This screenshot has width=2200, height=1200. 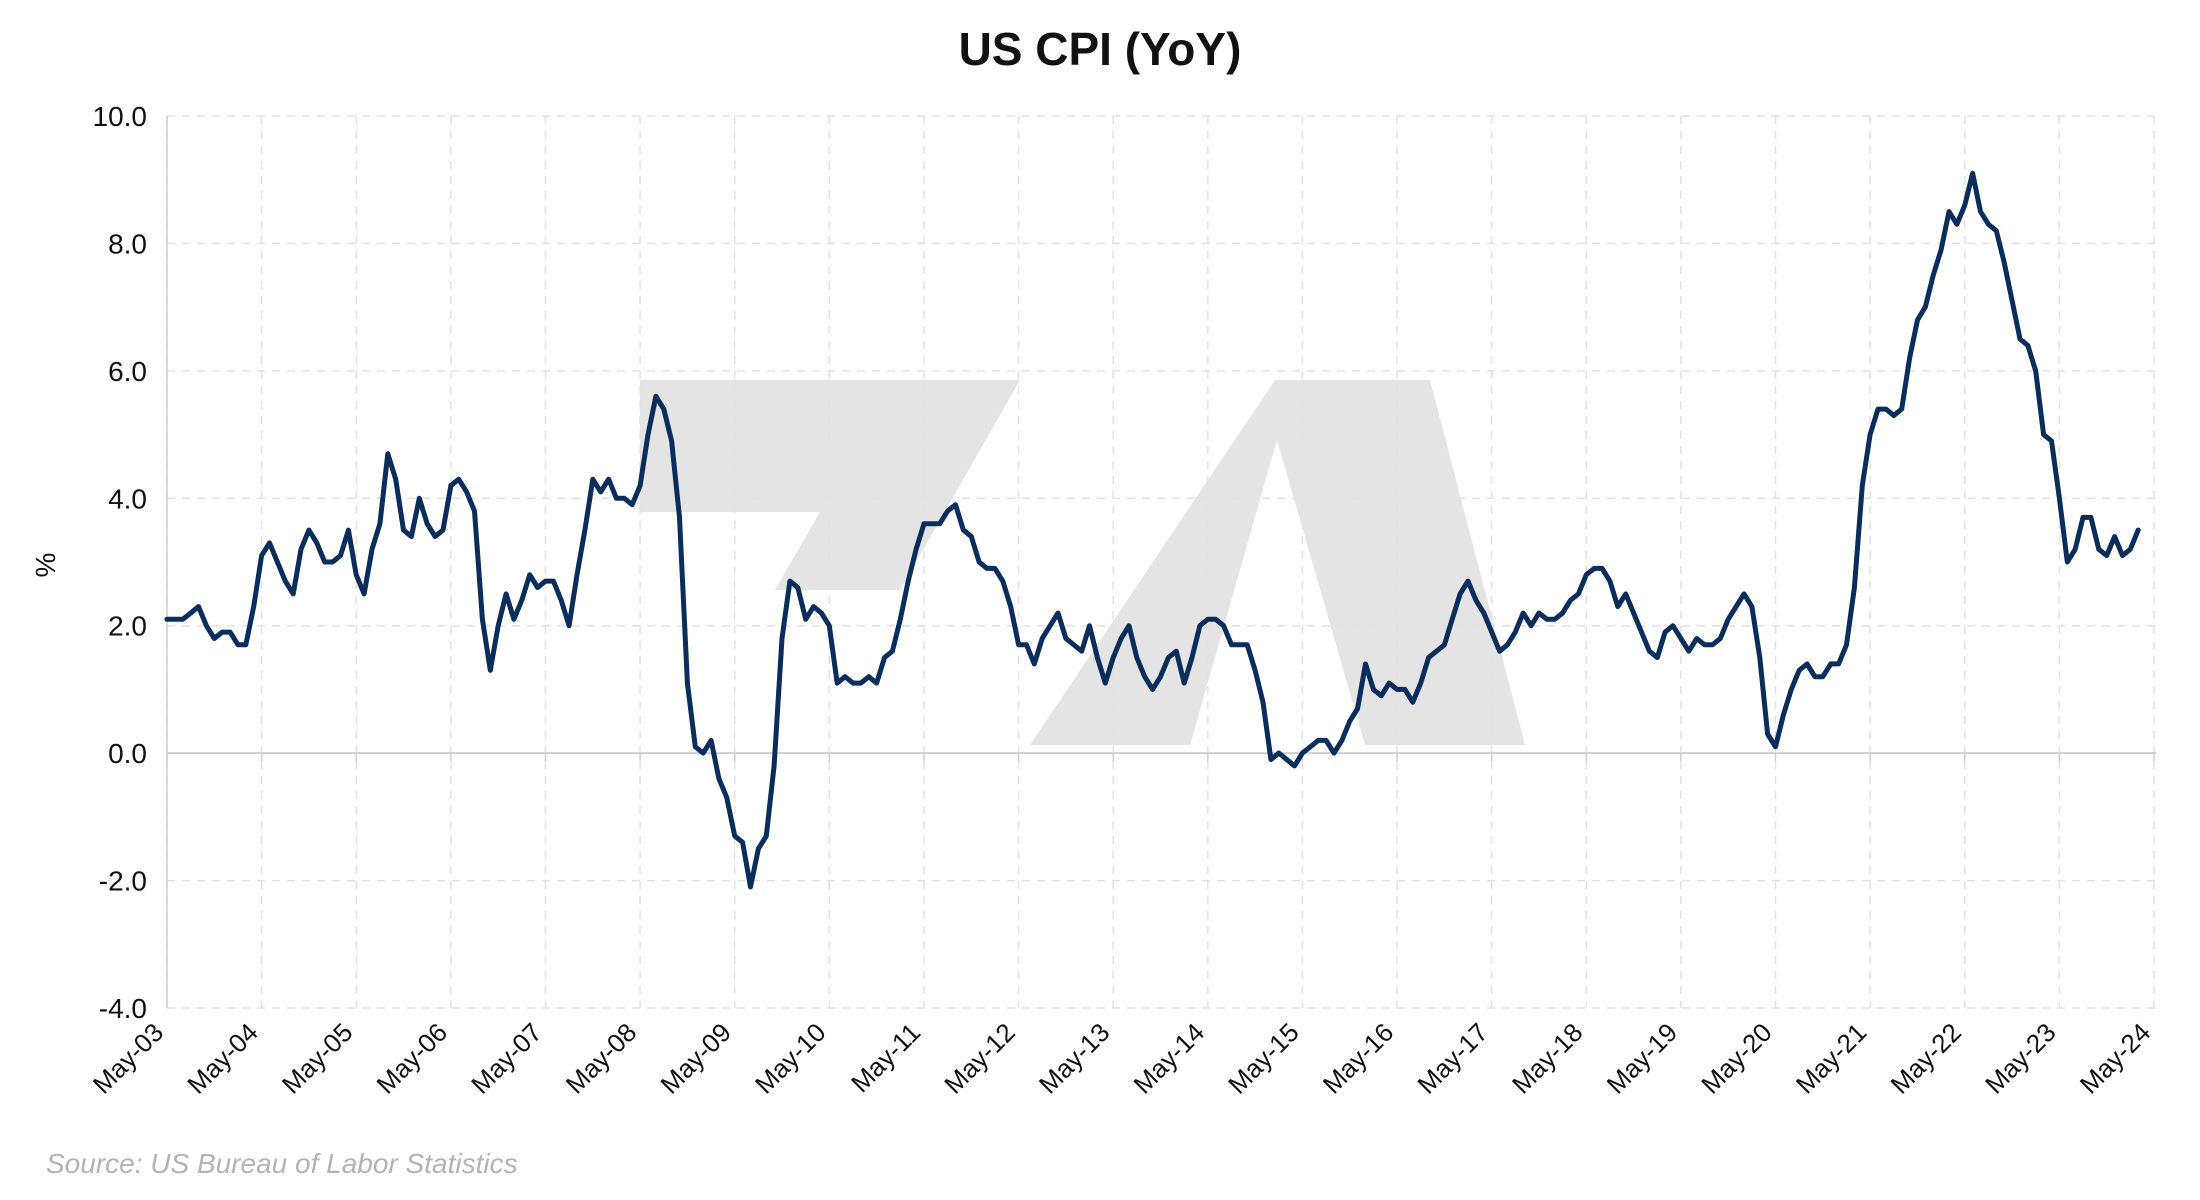 I want to click on x-tick-label: May-23, so click(x=2020, y=1058).